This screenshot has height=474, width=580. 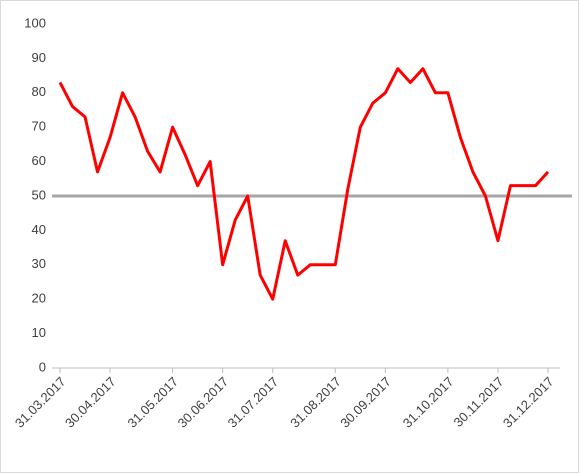 What do you see at coordinates (39, 126) in the screenshot?
I see `y-tick-label: 70` at bounding box center [39, 126].